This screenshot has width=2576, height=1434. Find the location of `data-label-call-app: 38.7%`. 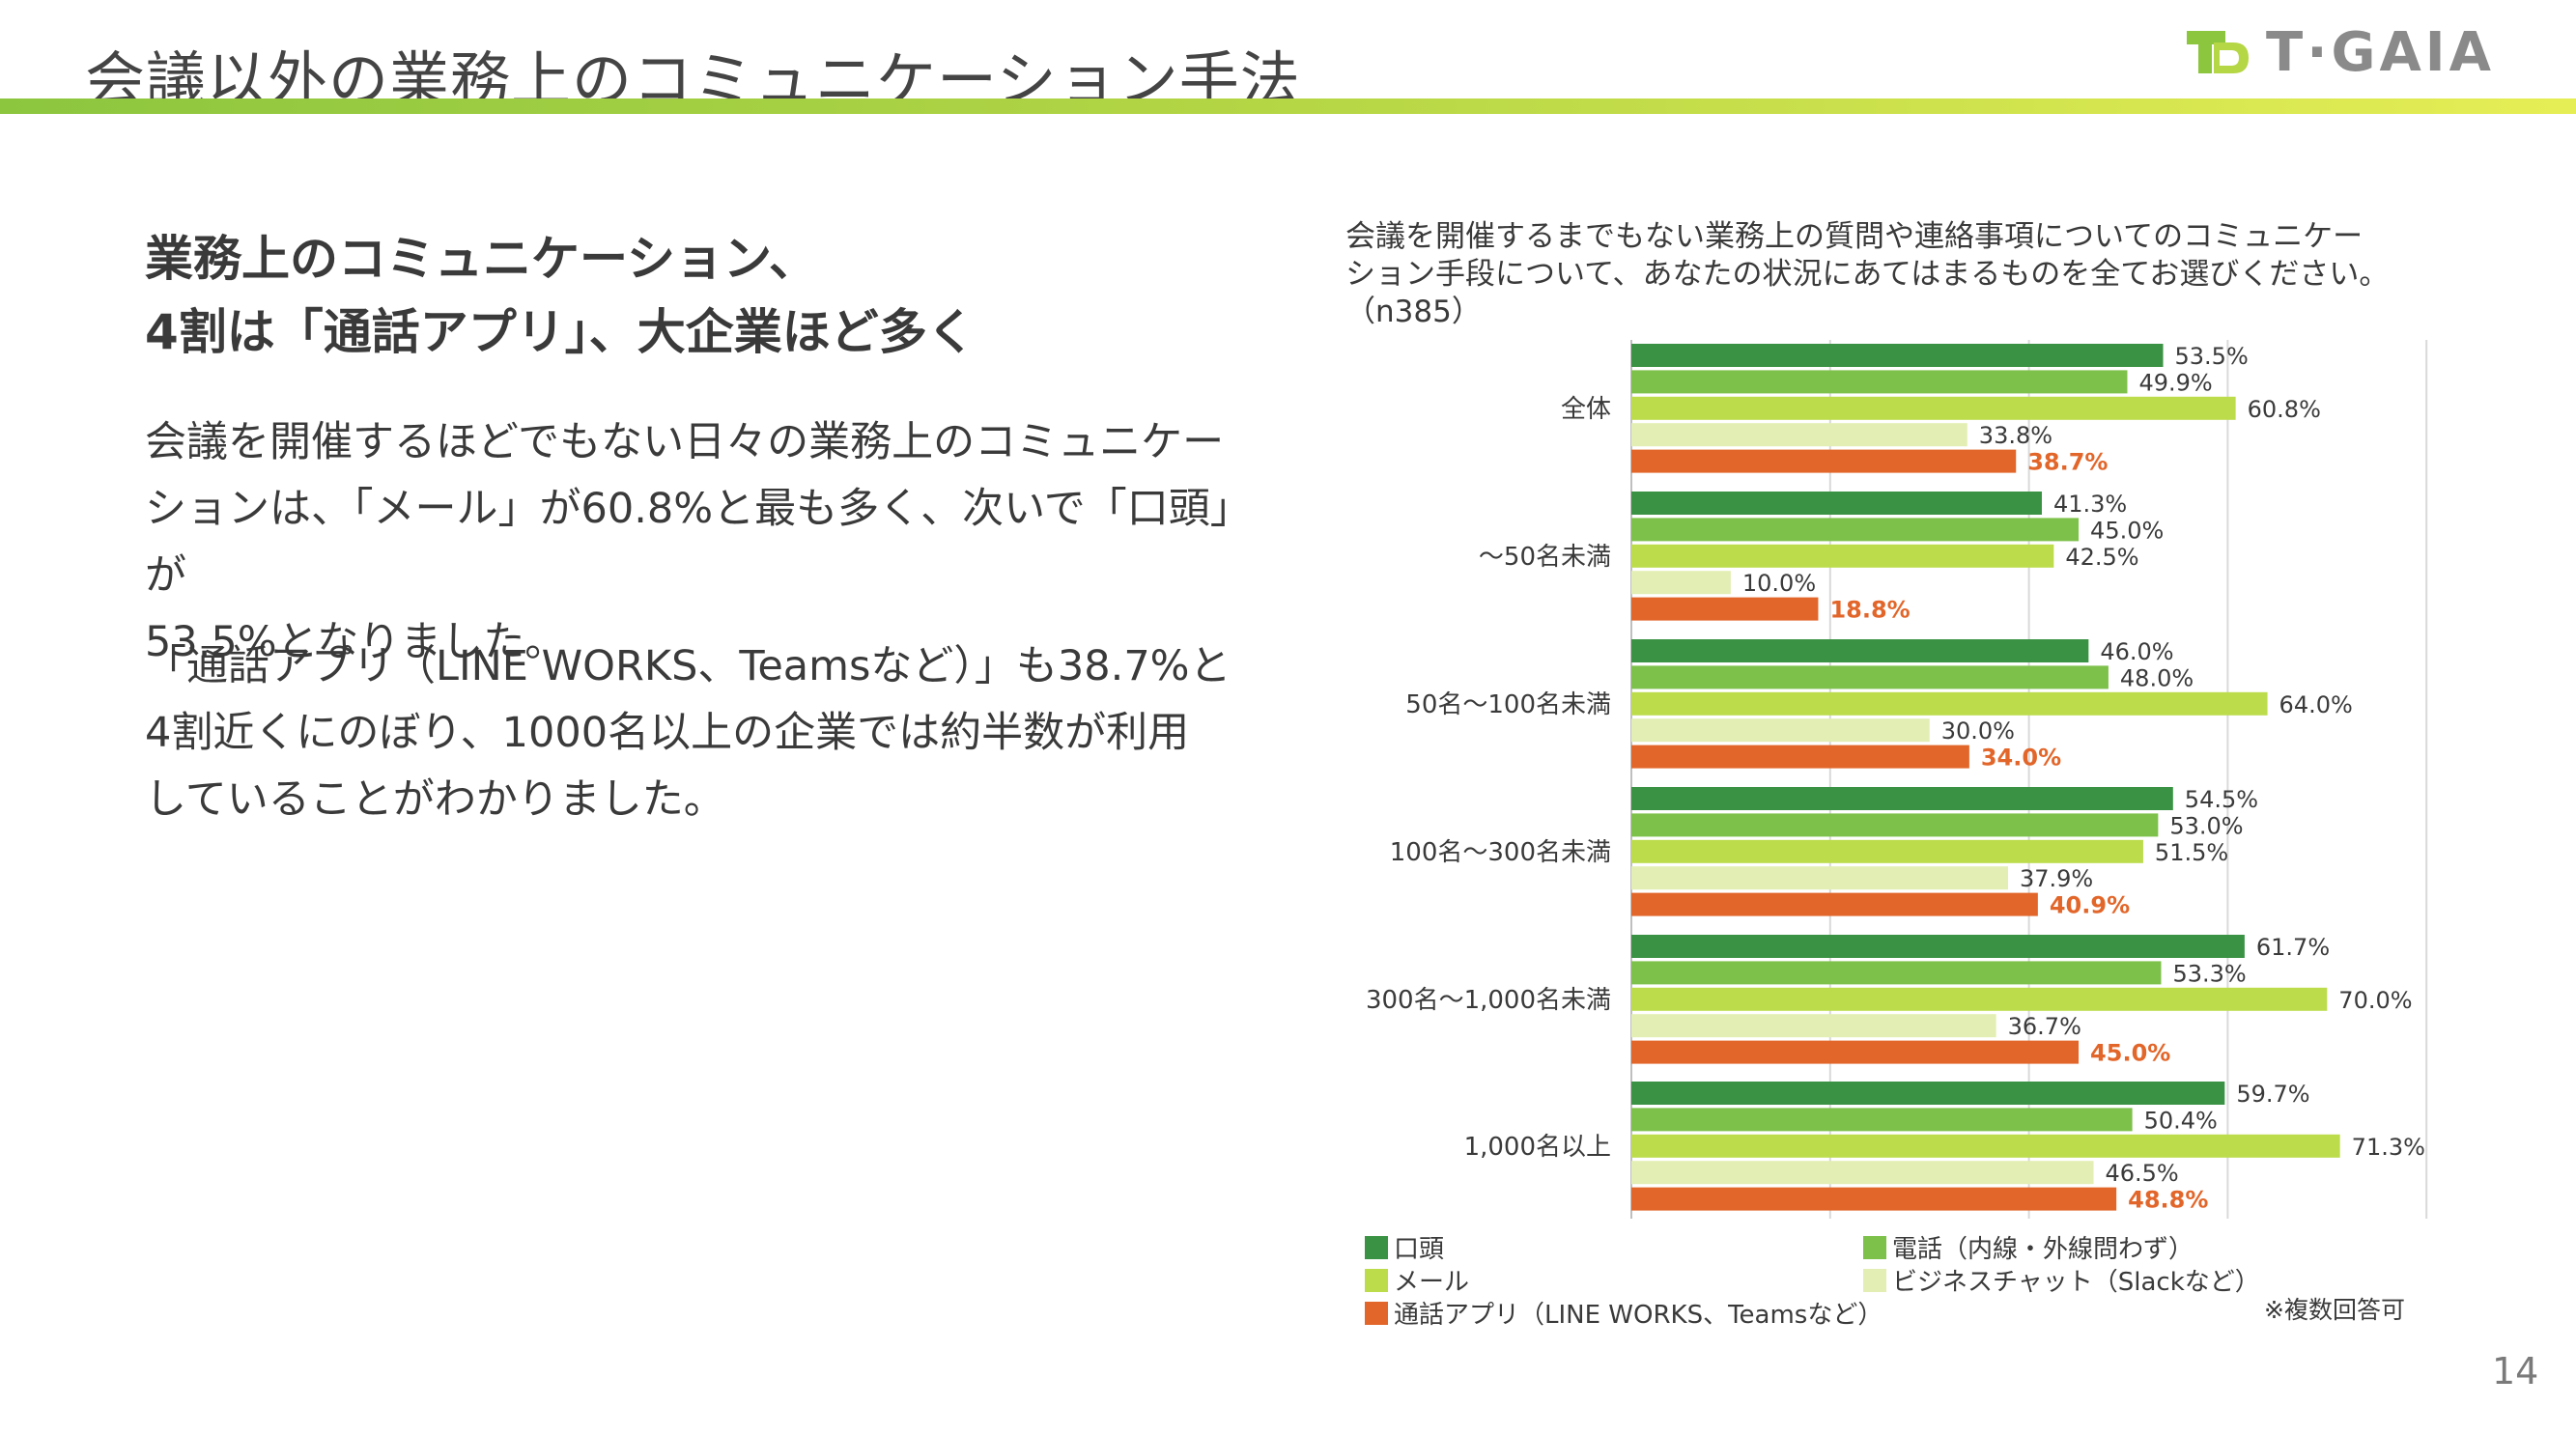

data-label-call-app: 38.7% is located at coordinates (2067, 463).